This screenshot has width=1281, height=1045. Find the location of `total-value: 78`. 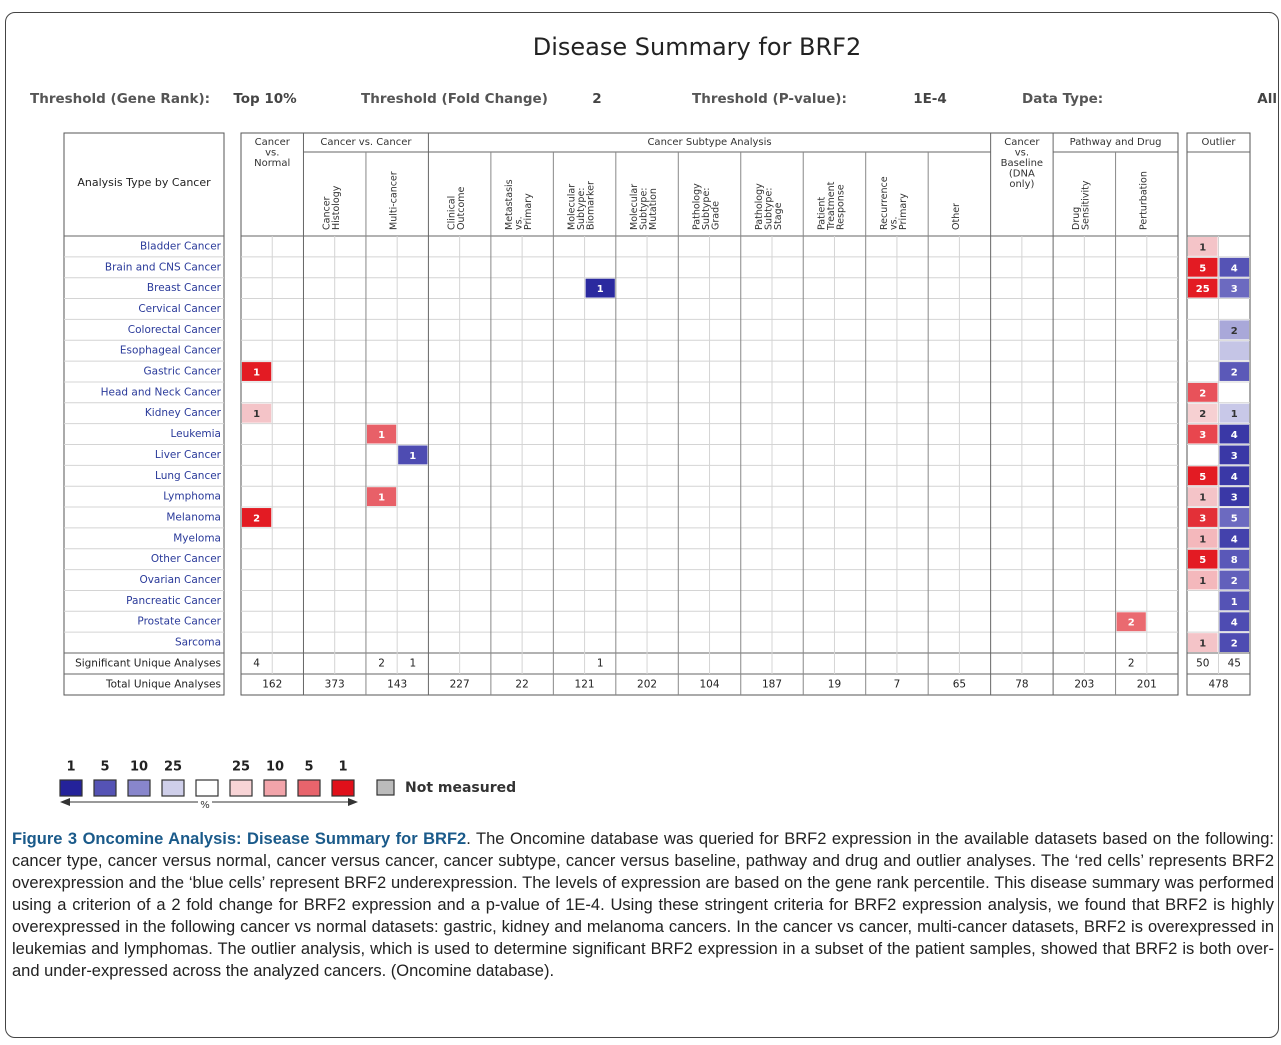

total-value: 78 is located at coordinates (1021, 685).